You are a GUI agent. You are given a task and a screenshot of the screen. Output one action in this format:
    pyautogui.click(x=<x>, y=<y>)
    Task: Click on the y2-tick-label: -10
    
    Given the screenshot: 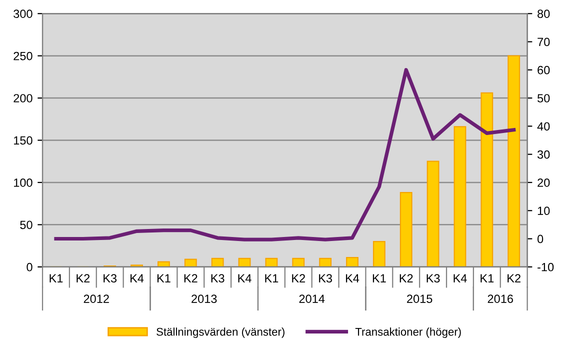 What is the action you would take?
    pyautogui.click(x=546, y=267)
    